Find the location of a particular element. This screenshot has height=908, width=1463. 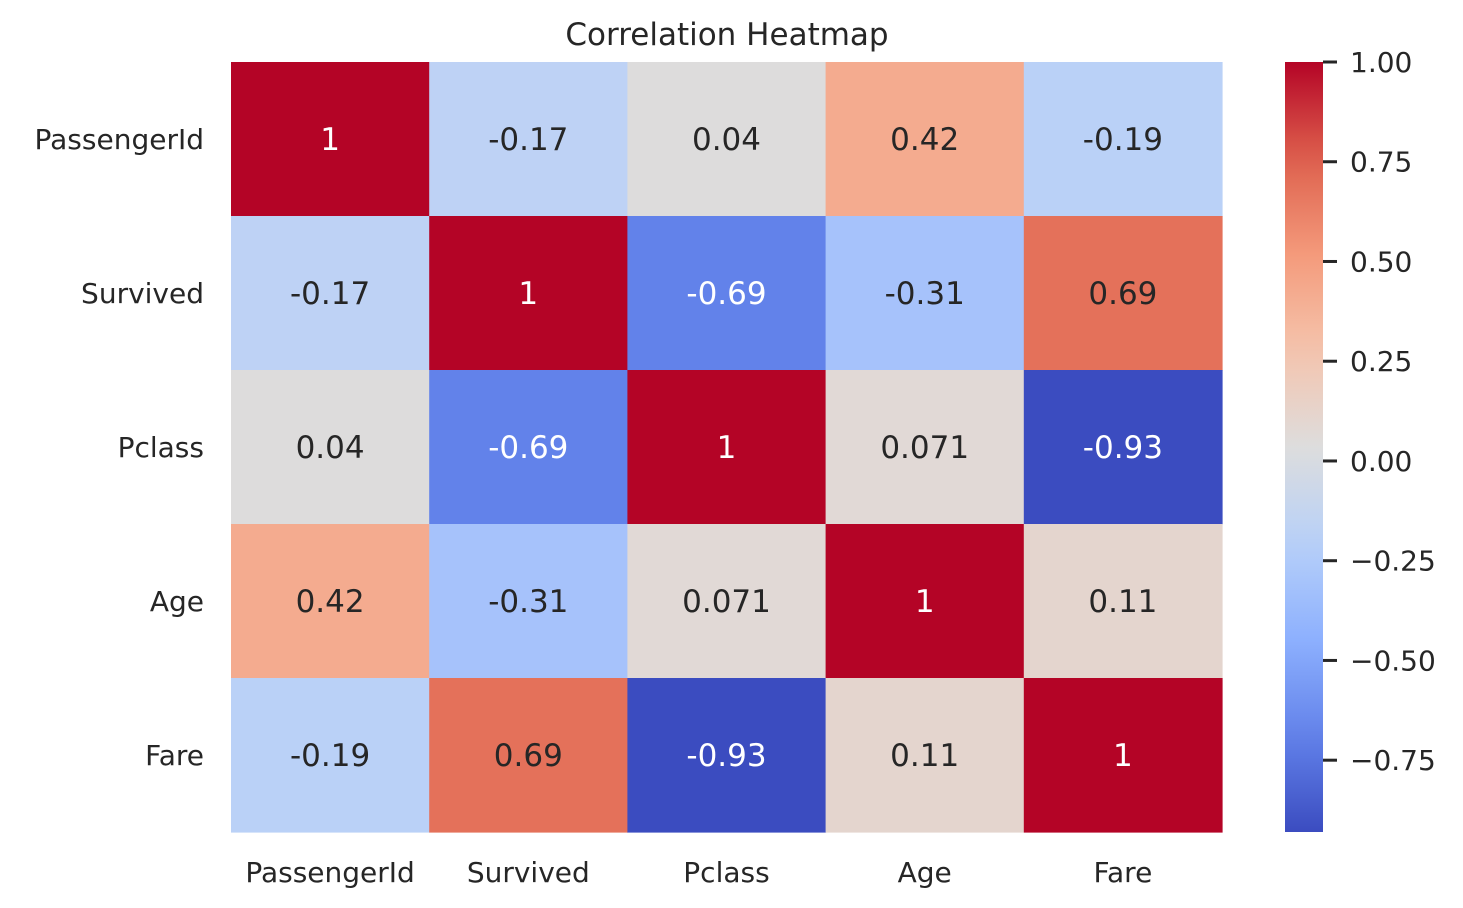

colorbar is located at coordinates (1304, 447).